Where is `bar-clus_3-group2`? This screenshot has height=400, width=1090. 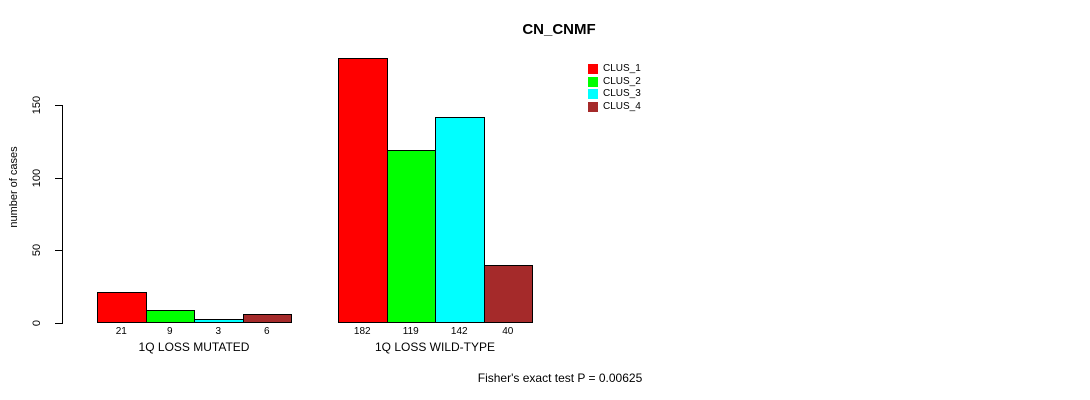
bar-clus_3-group2 is located at coordinates (460, 219).